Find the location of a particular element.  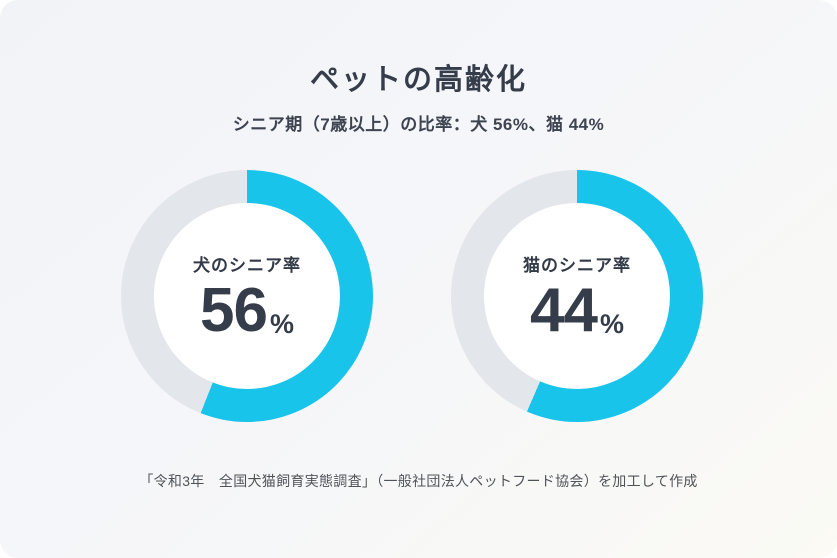

donut-unit-dog: % is located at coordinates (281, 323).